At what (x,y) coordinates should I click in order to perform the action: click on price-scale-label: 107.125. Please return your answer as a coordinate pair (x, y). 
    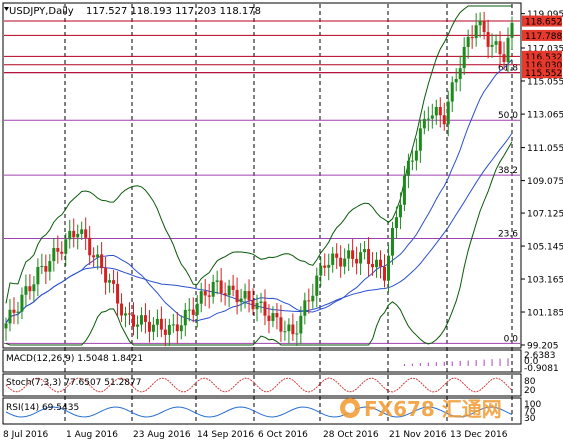
    Looking at the image, I should click on (545, 215).